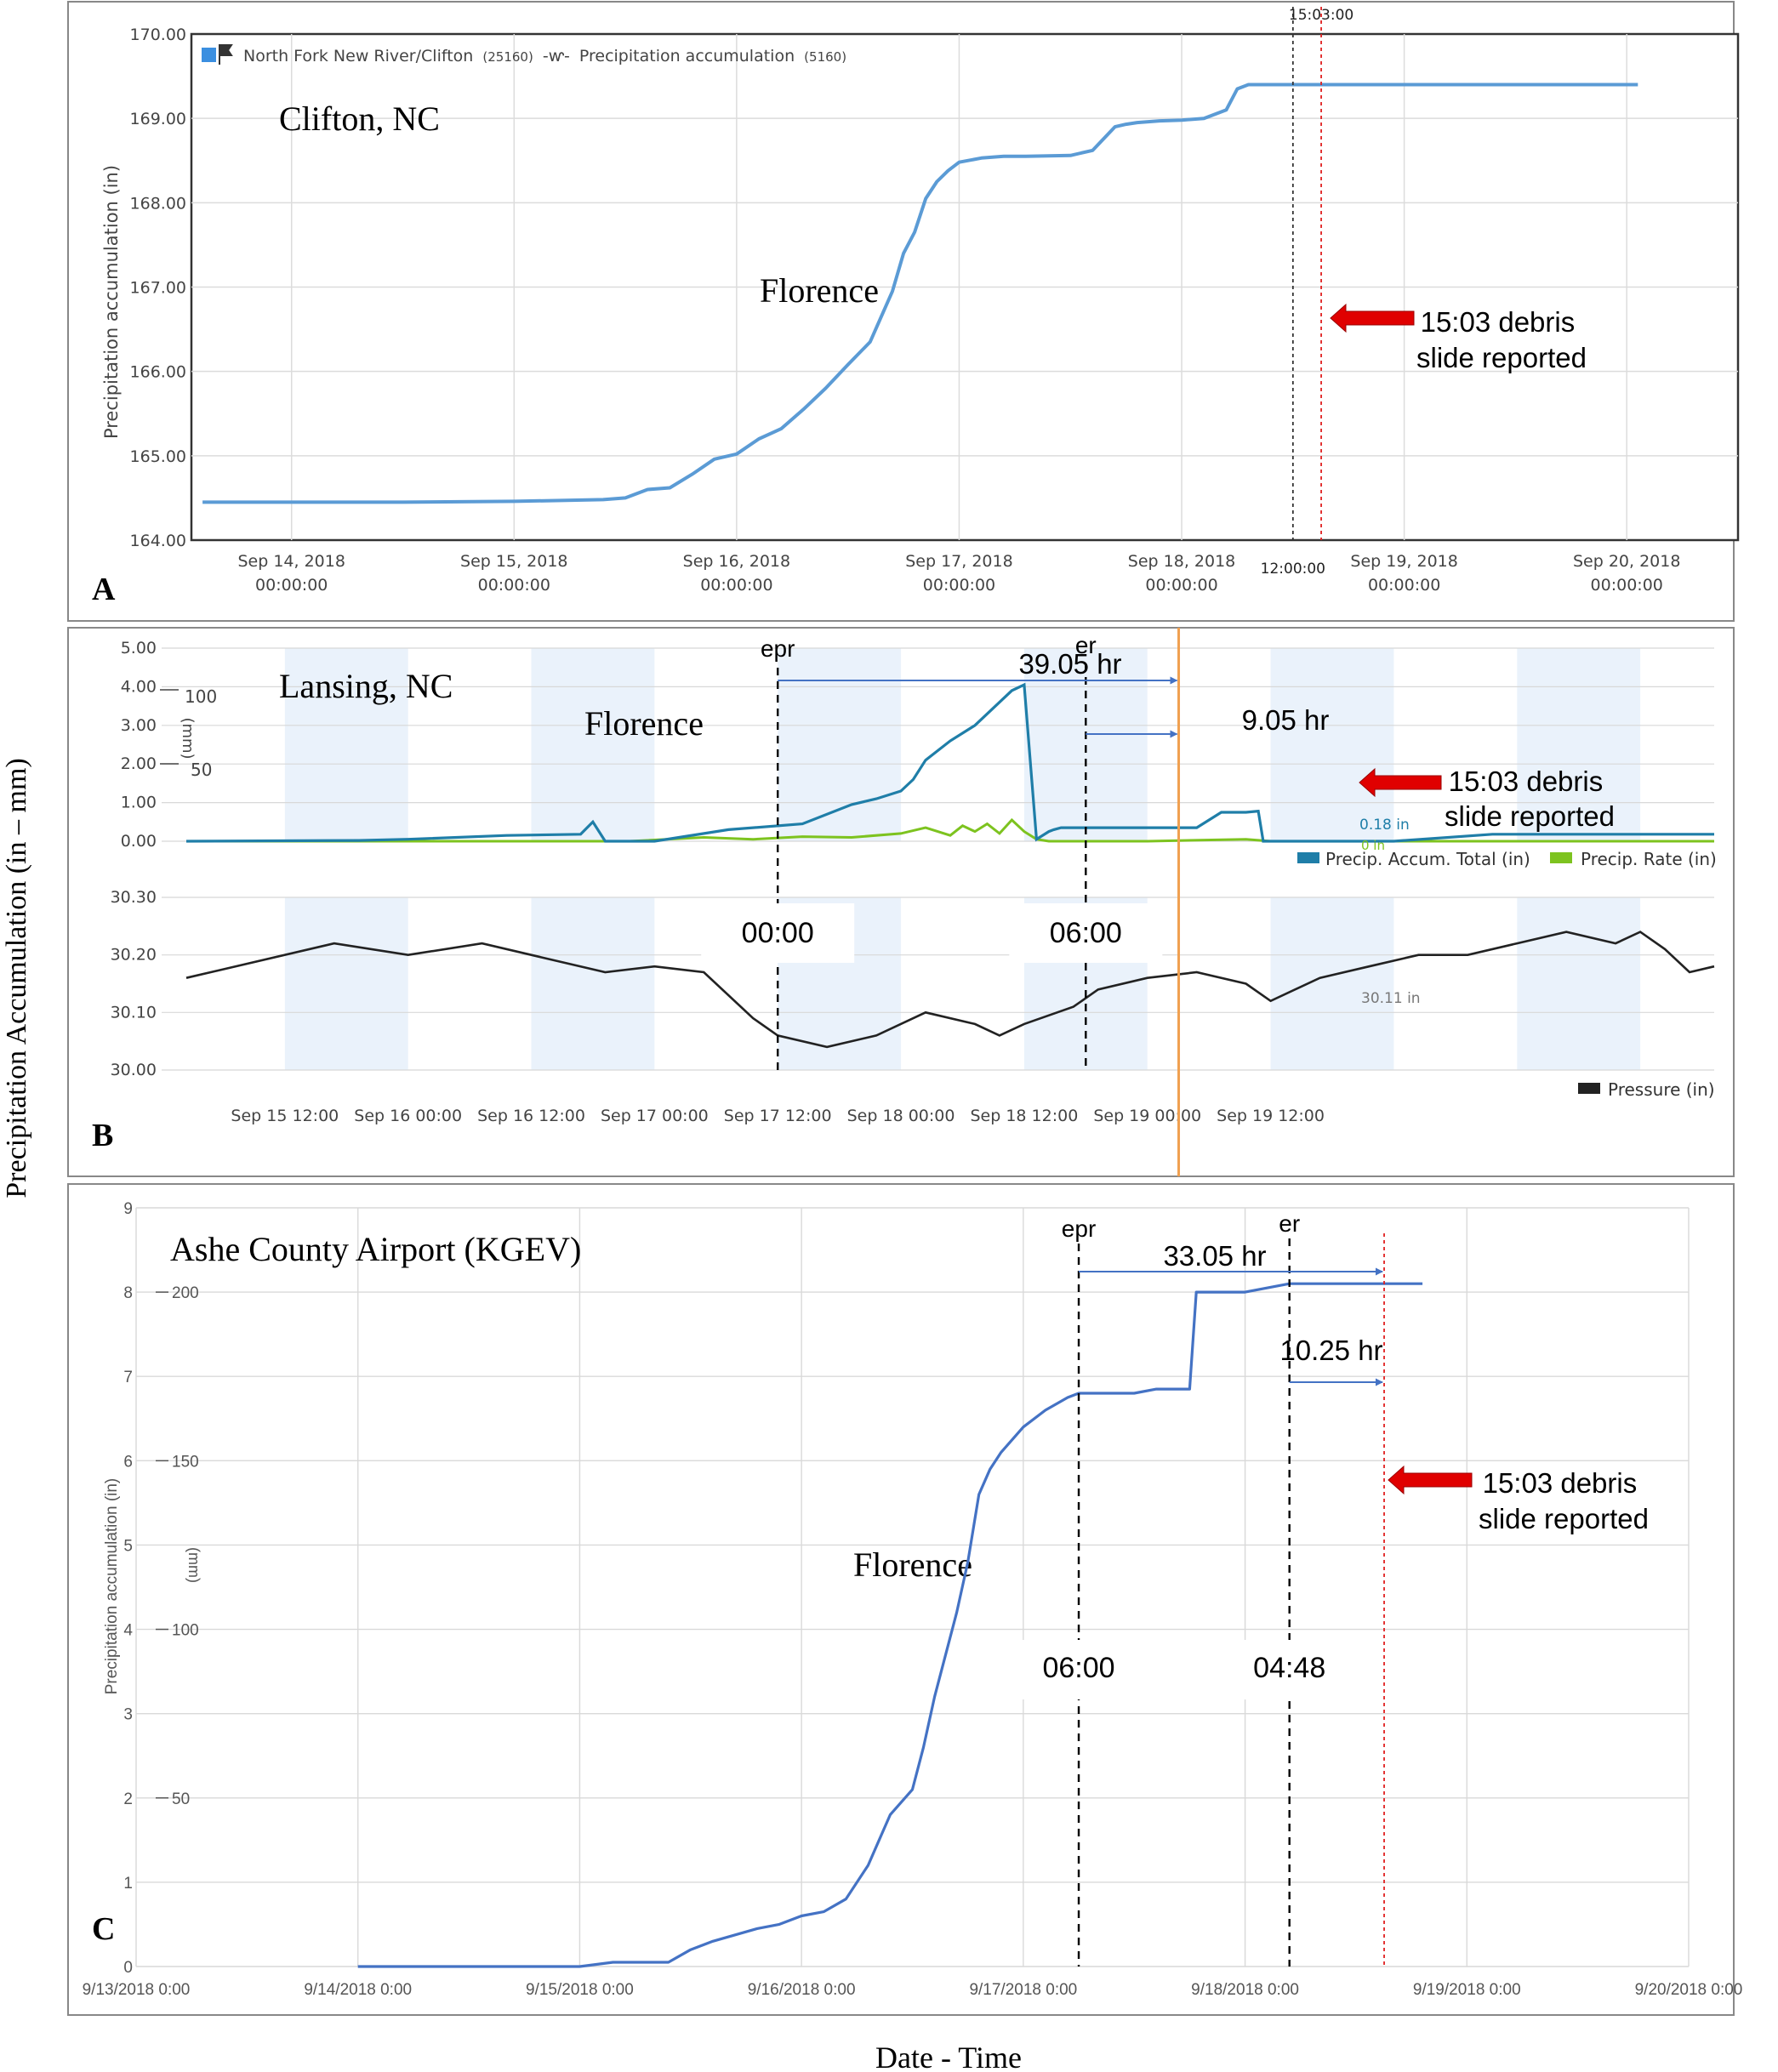 Image resolution: width=1778 pixels, height=2072 pixels. What do you see at coordinates (912, 1564) in the screenshot?
I see `panel-c-storm-label: Florence` at bounding box center [912, 1564].